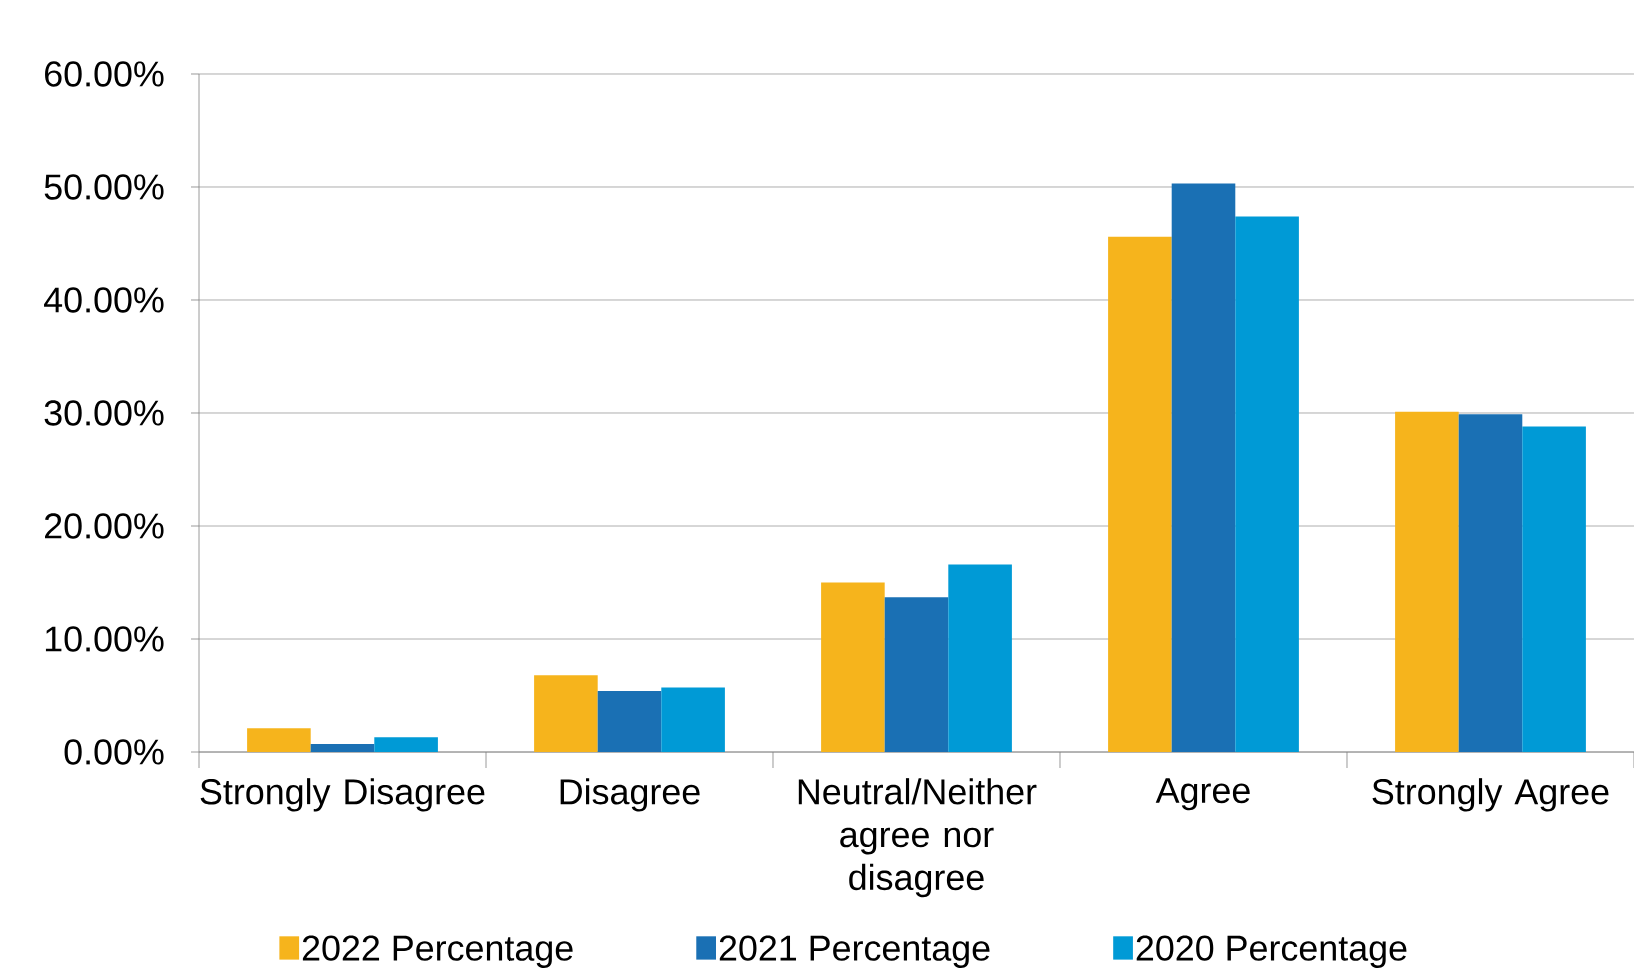  I want to click on legend-label: 2020 Percentage, so click(1271, 951).